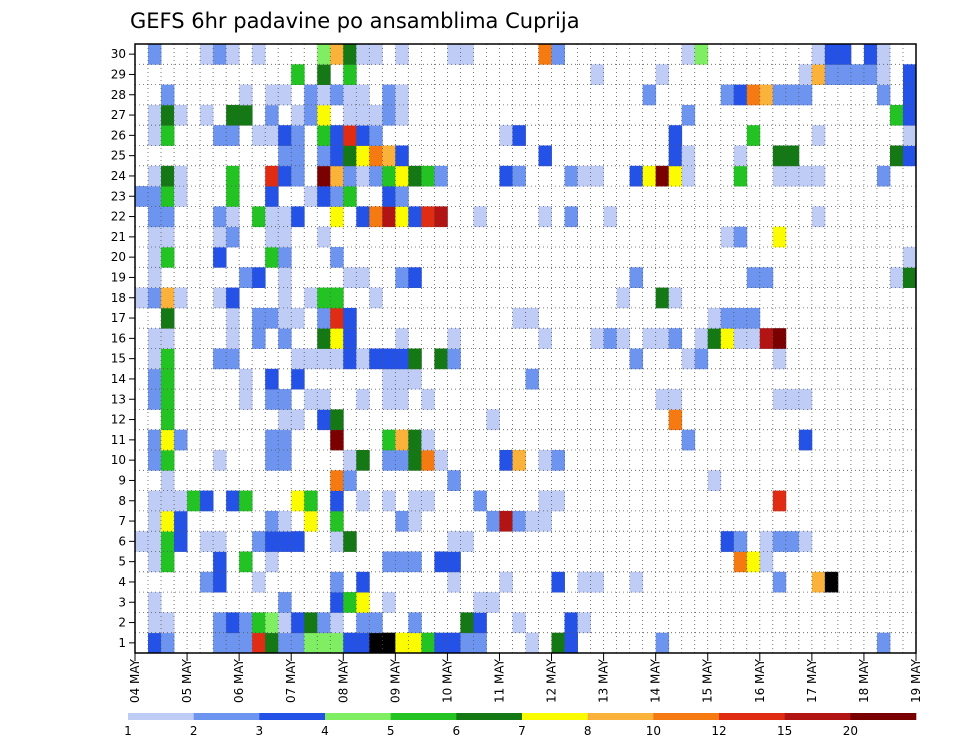 Image resolution: width=960 pixels, height=742 pixels. What do you see at coordinates (118, 338) in the screenshot?
I see `y-tick-label: 16` at bounding box center [118, 338].